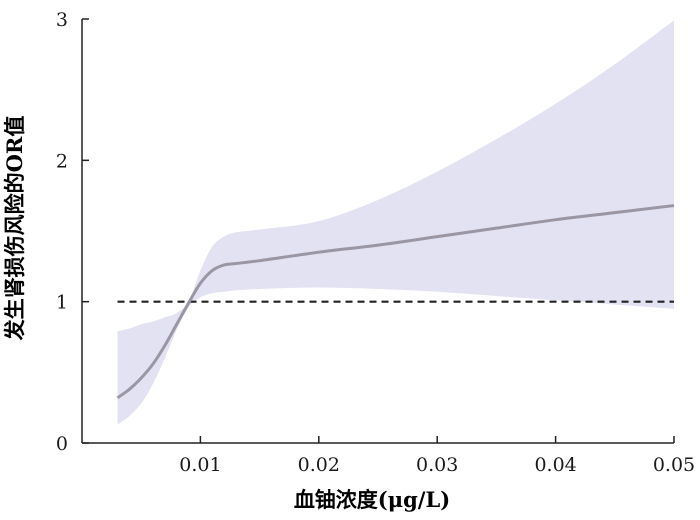 This screenshot has width=700, height=520. I want to click on x-tick-label-3: 0.04, so click(555, 465).